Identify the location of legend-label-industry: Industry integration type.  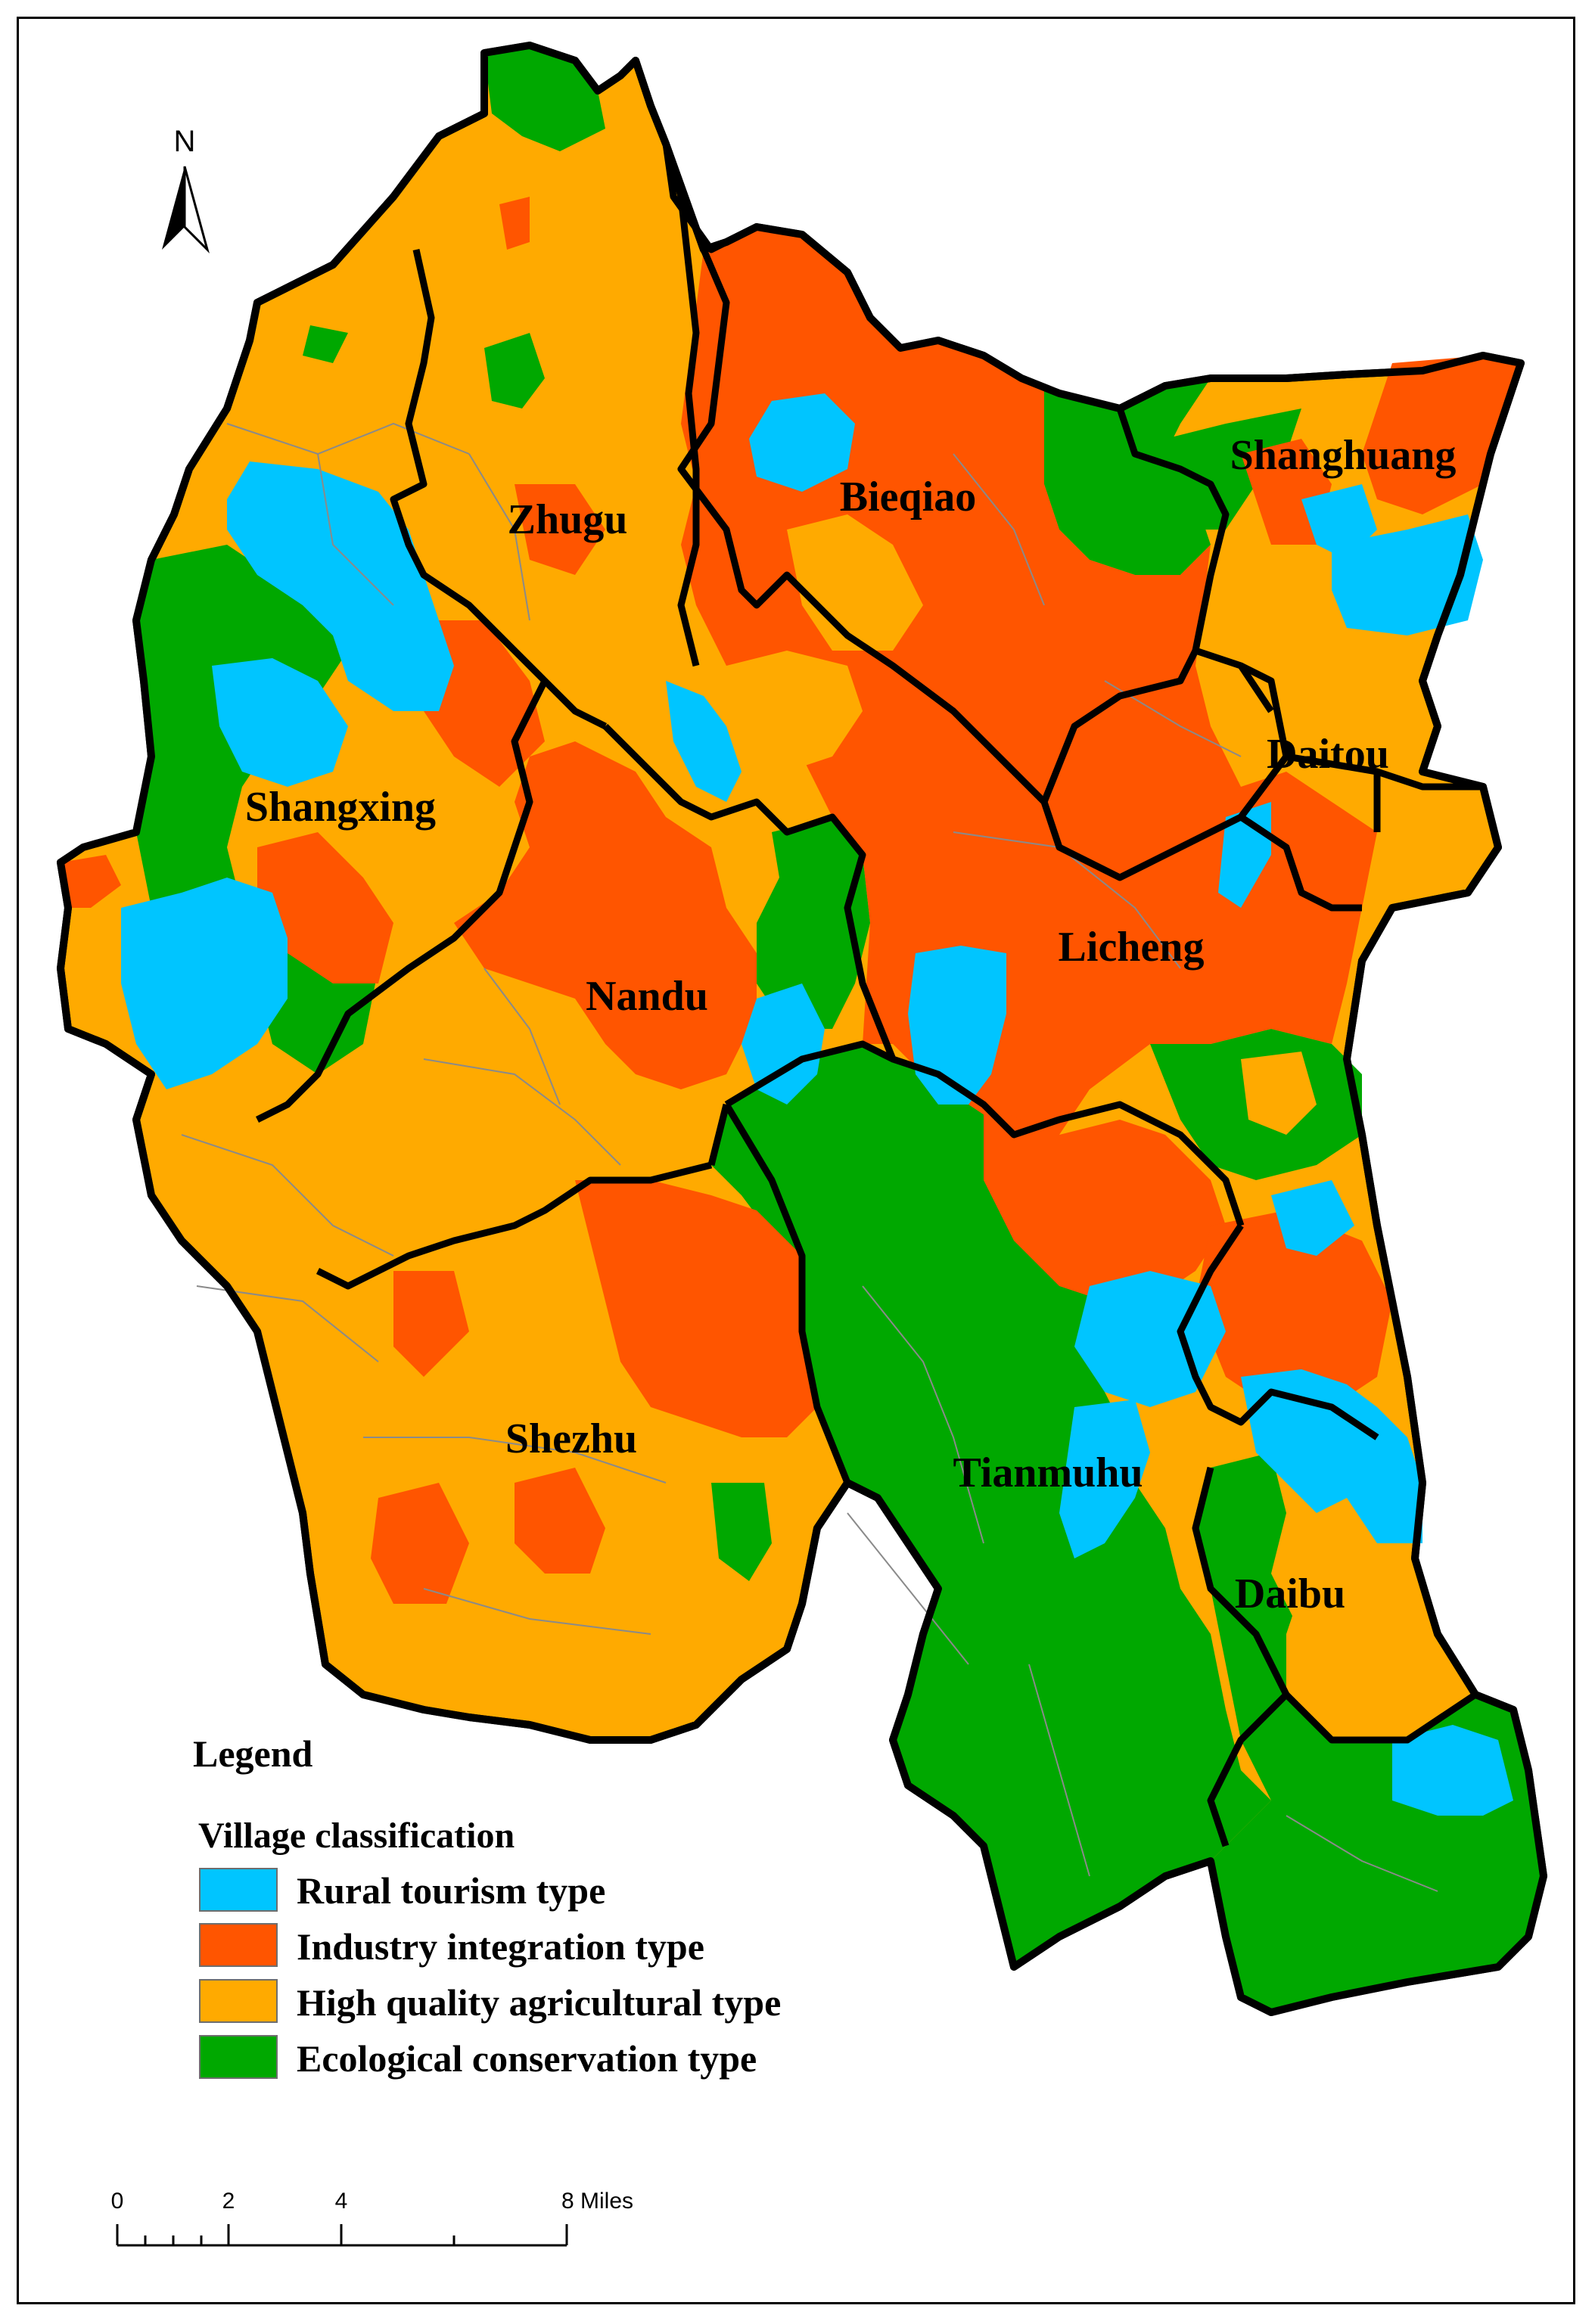
(500, 1946).